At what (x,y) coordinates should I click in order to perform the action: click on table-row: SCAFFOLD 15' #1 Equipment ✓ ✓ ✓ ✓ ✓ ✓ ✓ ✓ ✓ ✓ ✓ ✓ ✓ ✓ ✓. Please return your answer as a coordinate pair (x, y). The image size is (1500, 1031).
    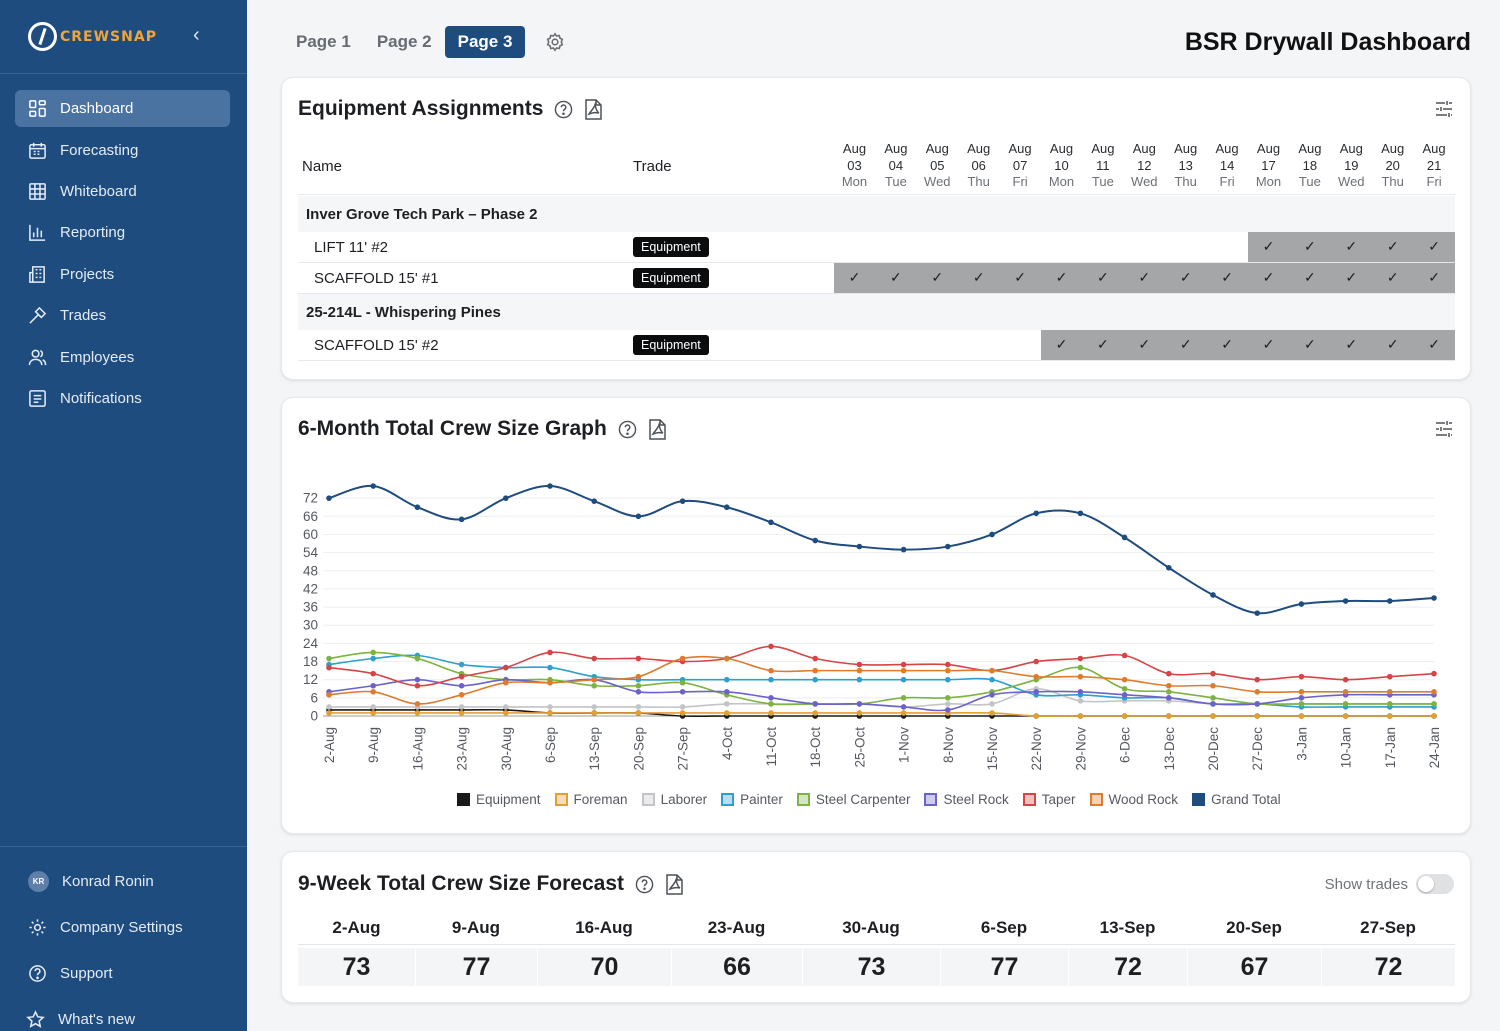
    Looking at the image, I should click on (876, 278).